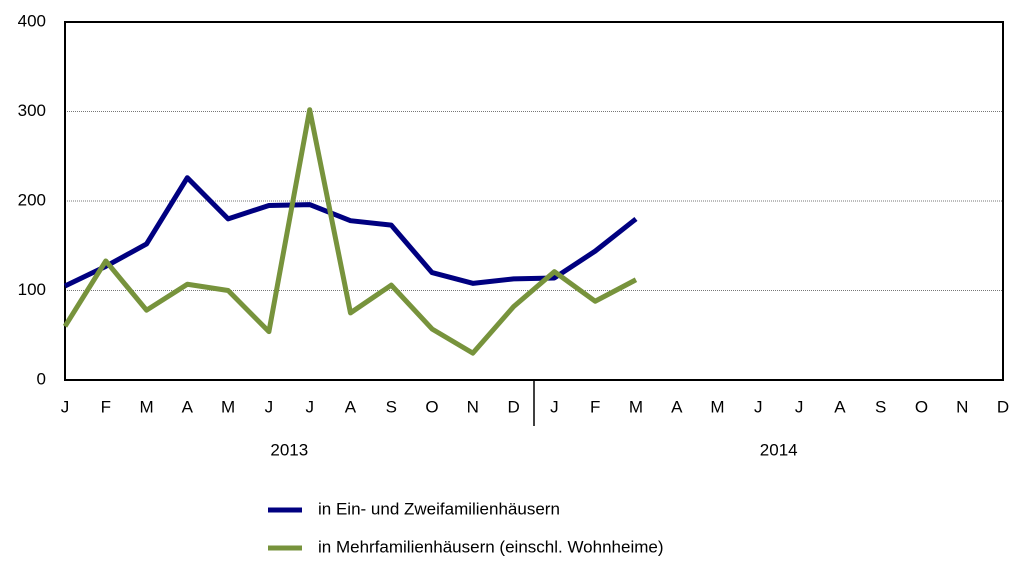 The height and width of the screenshot is (563, 1016). Describe the element at coordinates (32, 20) in the screenshot. I see `y-tick-label: 400` at that location.